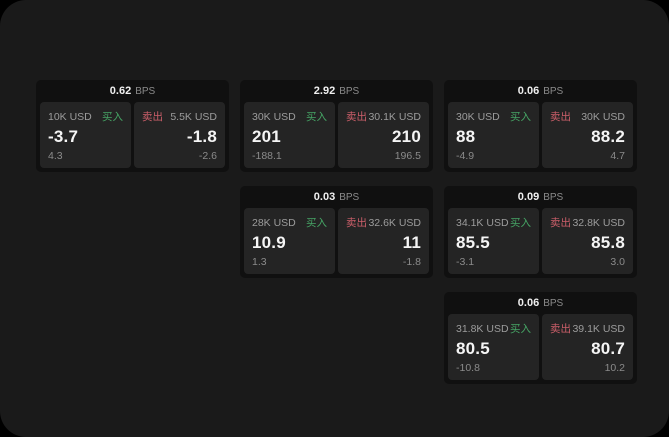 The image size is (669, 437). What do you see at coordinates (193, 116) in the screenshot?
I see `sell-amount: 5.5K USD` at bounding box center [193, 116].